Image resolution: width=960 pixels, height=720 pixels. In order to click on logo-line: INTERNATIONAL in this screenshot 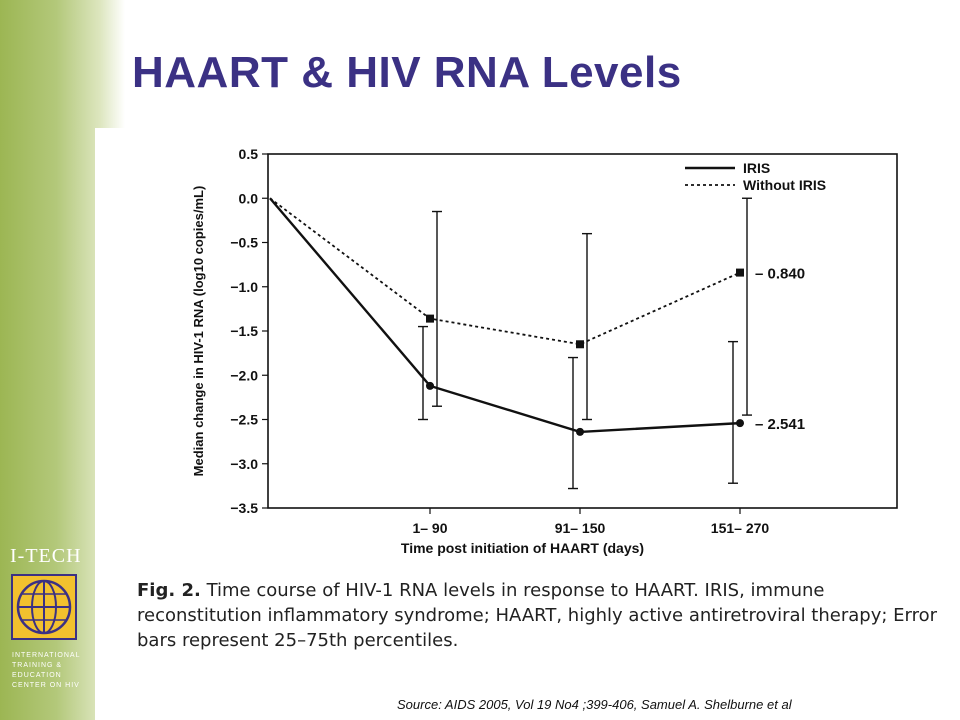, I will do `click(46, 655)`.